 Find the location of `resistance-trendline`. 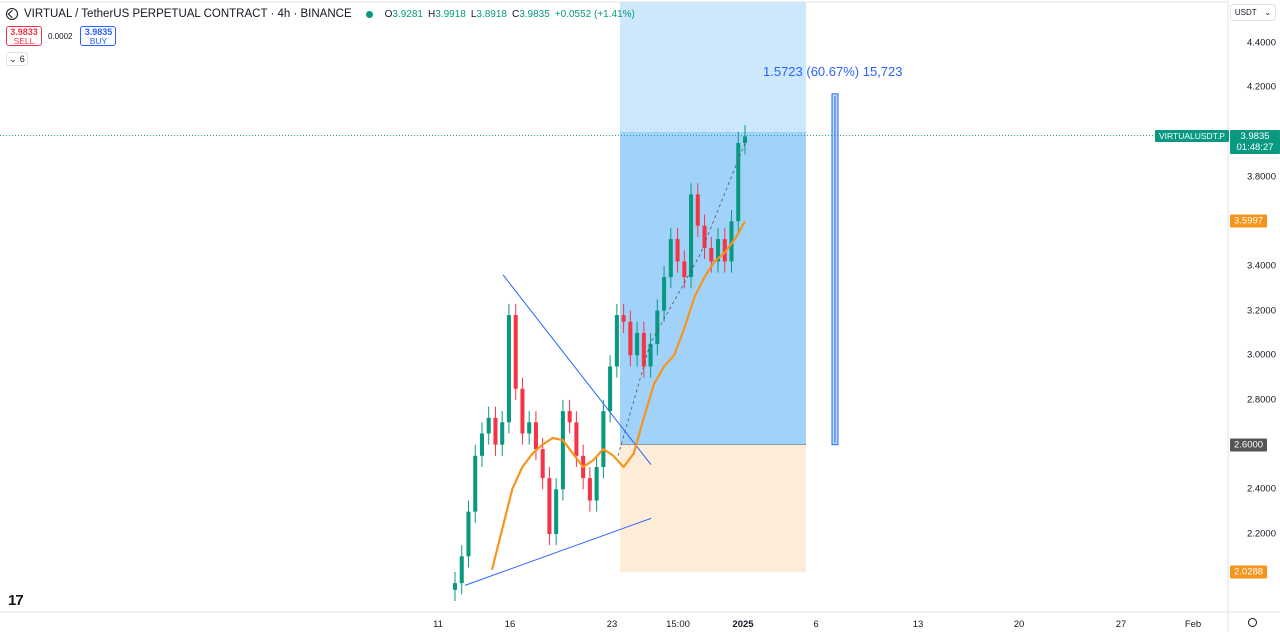

resistance-trendline is located at coordinates (577, 370).